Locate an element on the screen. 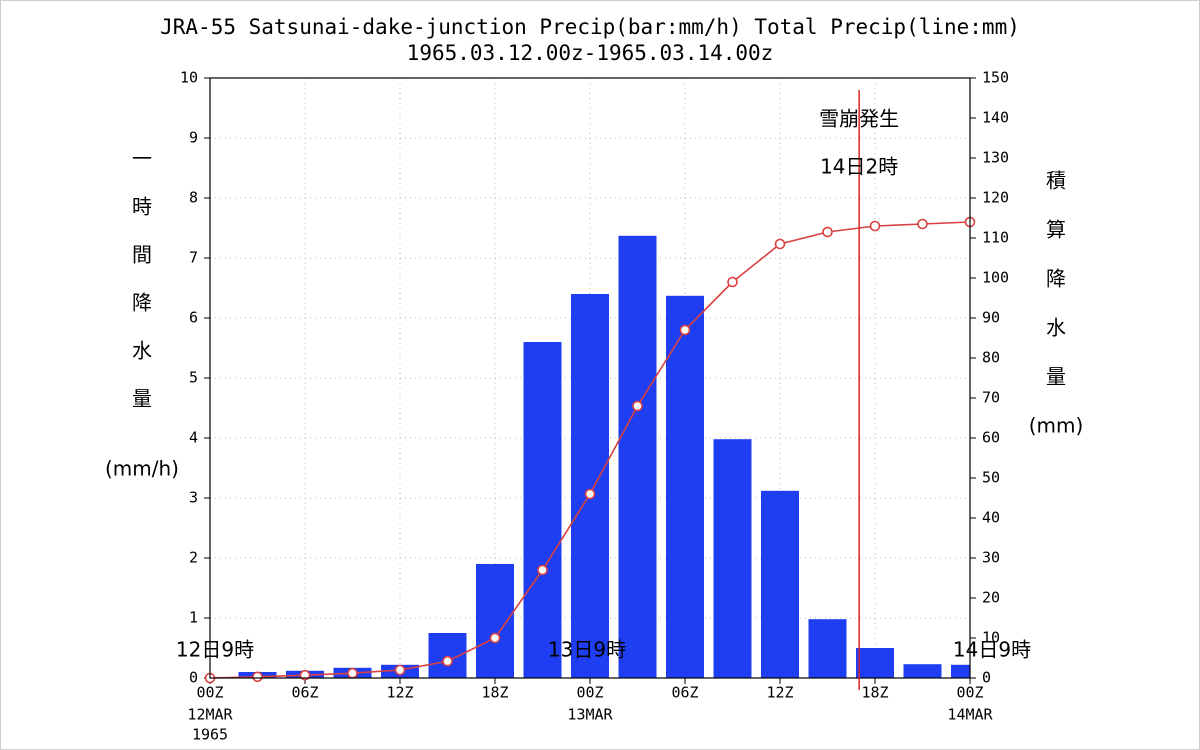 This screenshot has width=1200, height=750. y2-tick-label: 60 is located at coordinates (991, 438).